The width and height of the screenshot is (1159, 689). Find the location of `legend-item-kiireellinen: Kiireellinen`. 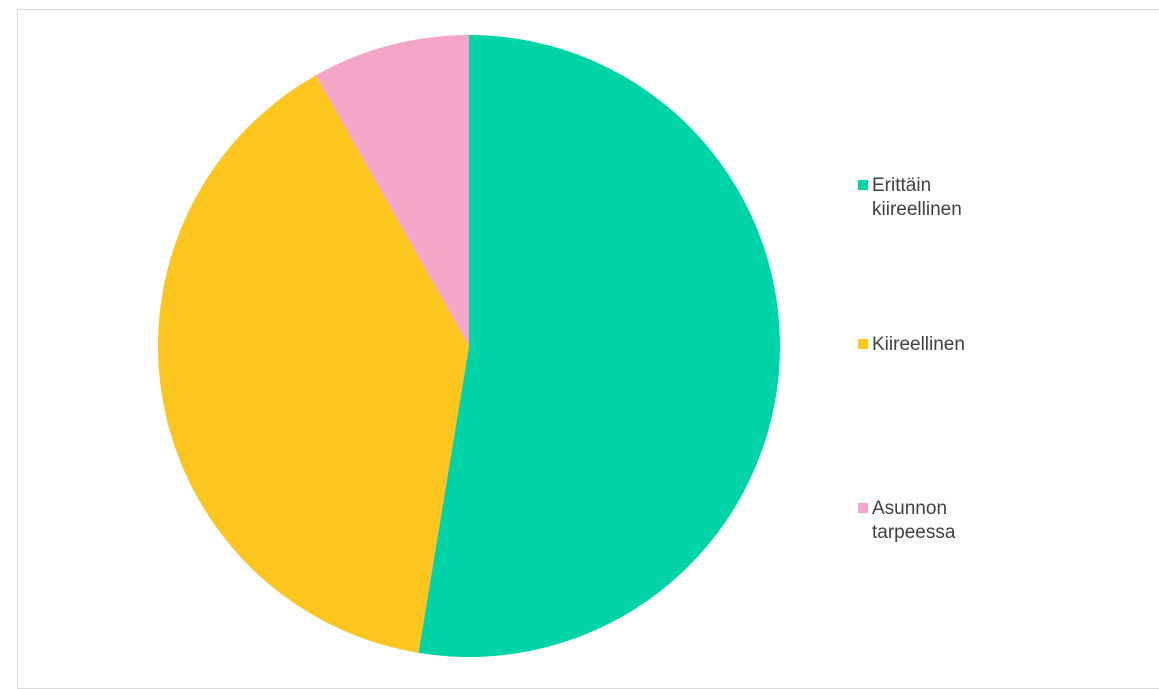

legend-item-kiireellinen: Kiireellinen is located at coordinates (935, 345).